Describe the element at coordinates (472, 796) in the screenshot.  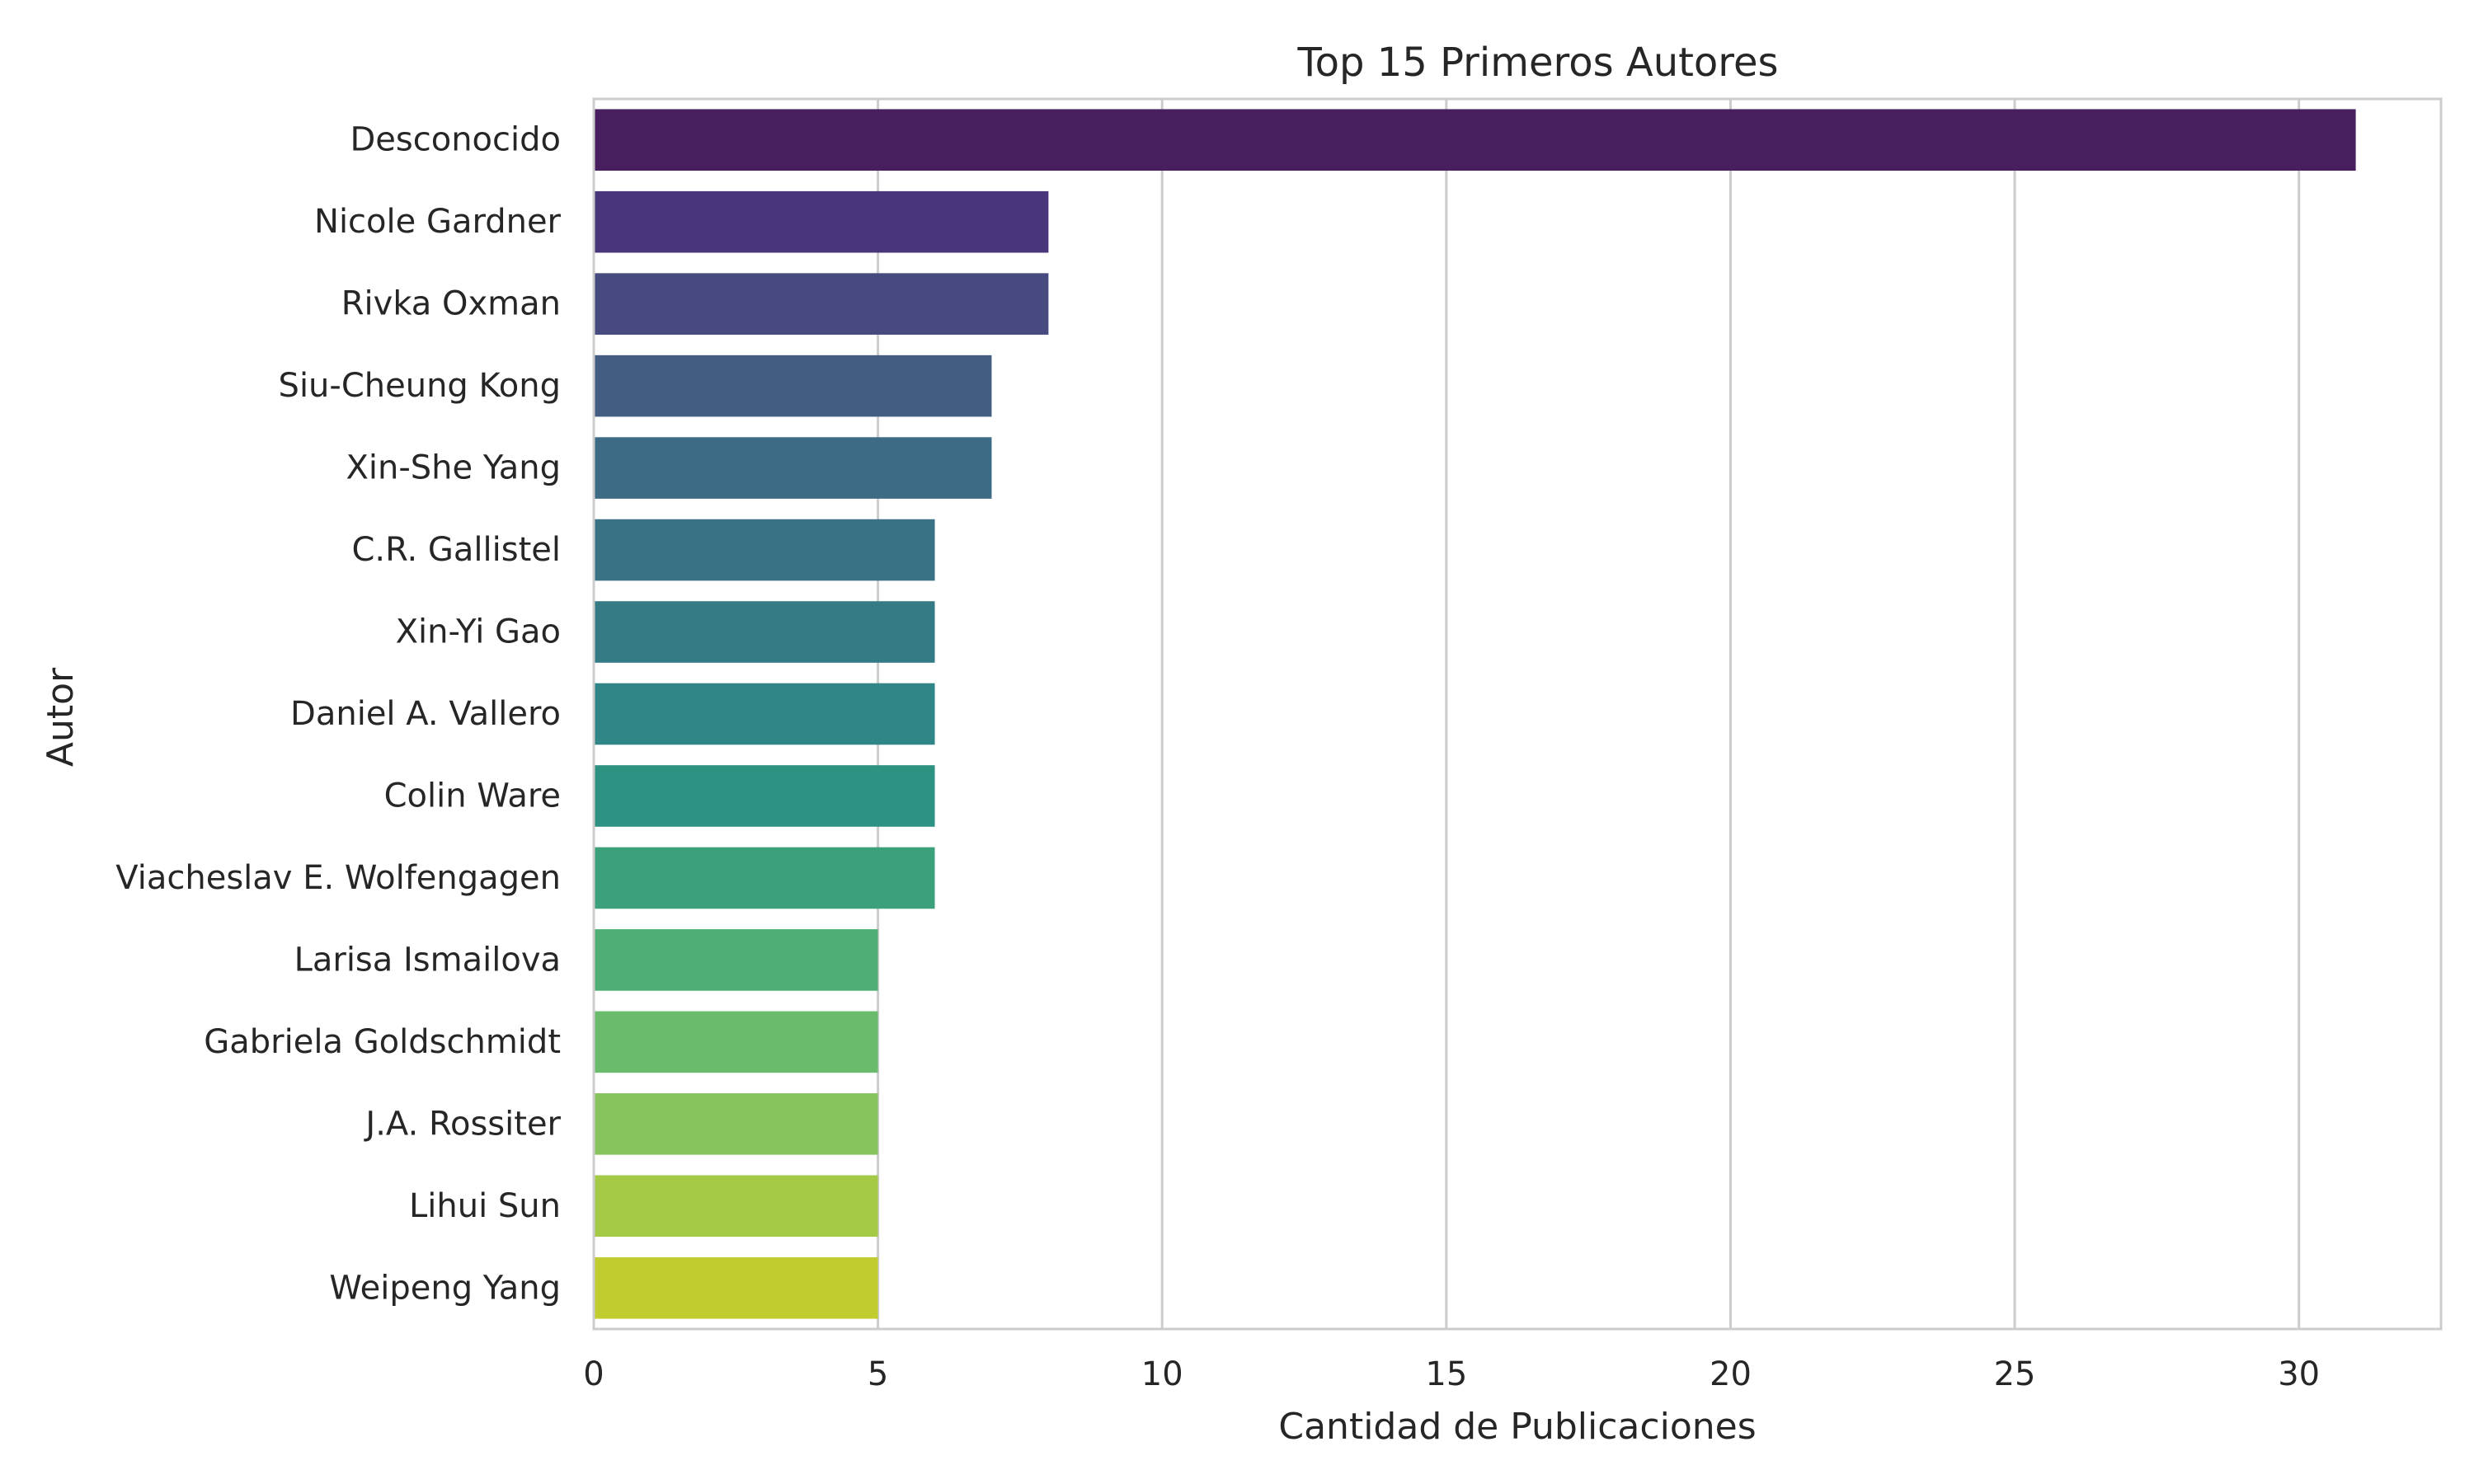
I see `y-tick-label: Colin Ware` at that location.